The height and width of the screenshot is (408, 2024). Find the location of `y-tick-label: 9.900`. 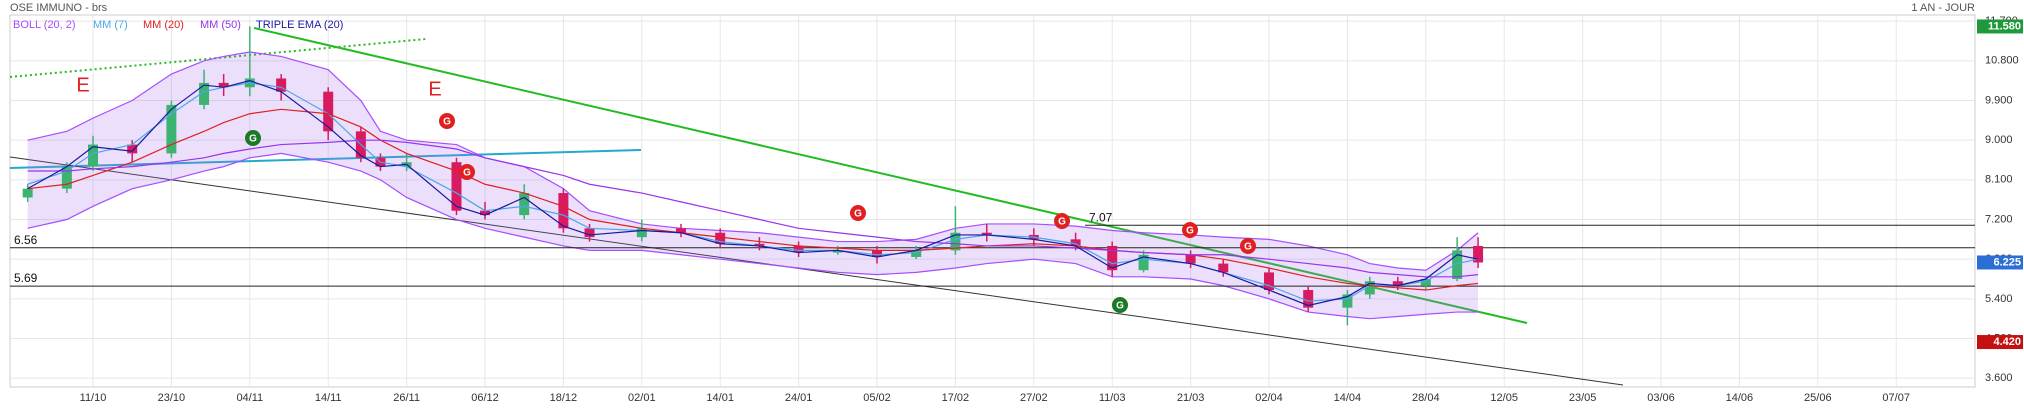

y-tick-label: 9.900 is located at coordinates (1999, 100).